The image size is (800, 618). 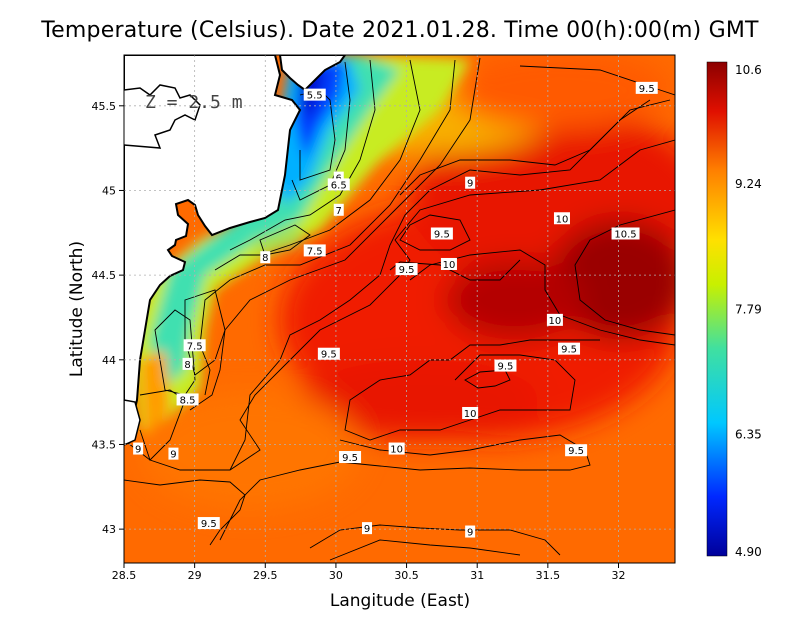 I want to click on y-tick-label: 44.5, so click(x=104, y=275).